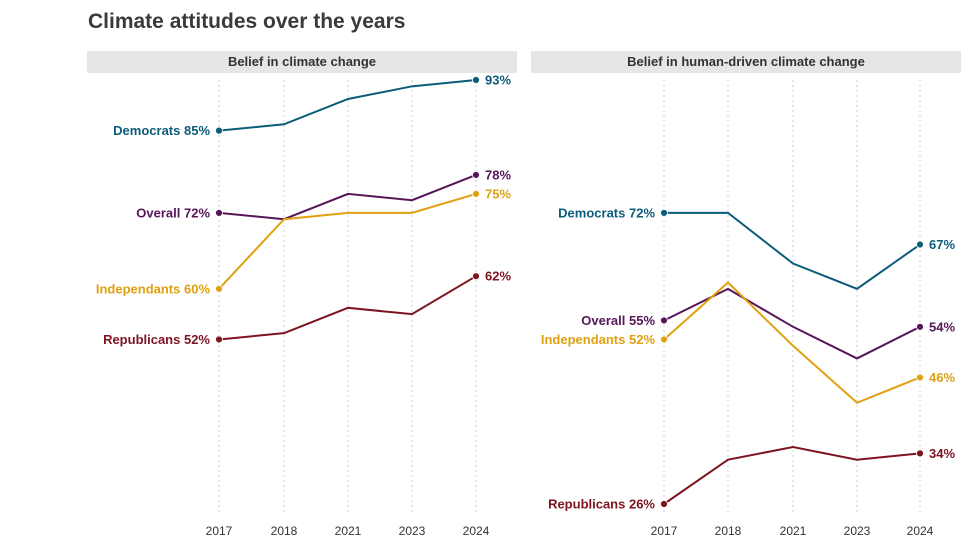 The height and width of the screenshot is (543, 980). What do you see at coordinates (746, 62) in the screenshot?
I see `panel-header-human-driven: Belief in human-driven climate change` at bounding box center [746, 62].